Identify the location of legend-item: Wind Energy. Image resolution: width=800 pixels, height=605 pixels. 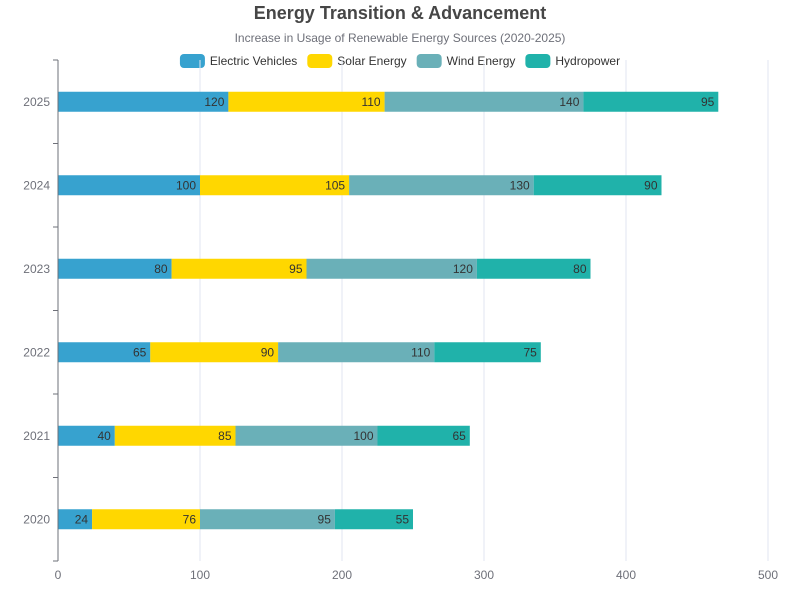
(466, 61).